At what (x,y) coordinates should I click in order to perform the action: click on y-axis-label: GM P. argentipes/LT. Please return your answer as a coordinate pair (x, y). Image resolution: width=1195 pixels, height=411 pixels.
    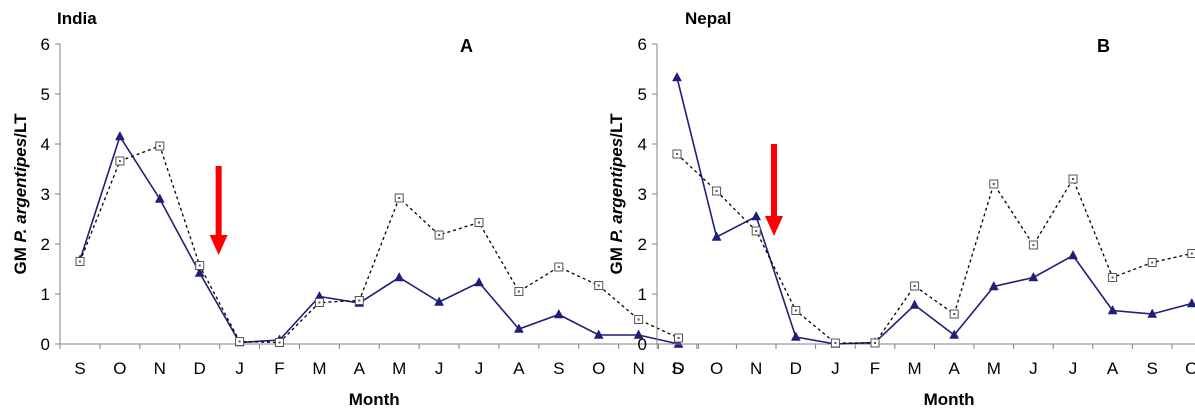
    Looking at the image, I should click on (616, 194).